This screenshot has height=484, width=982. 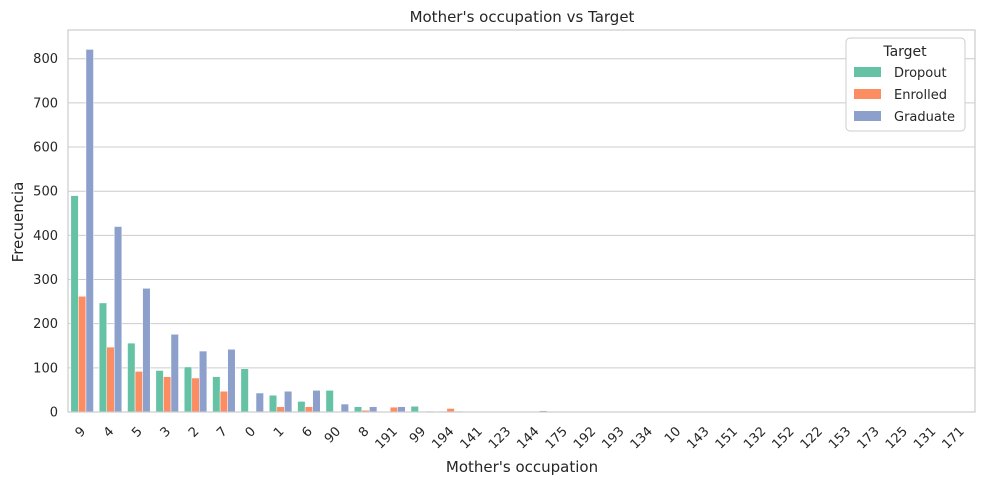 What do you see at coordinates (867, 116) in the screenshot?
I see `legend-swatch-graduate` at bounding box center [867, 116].